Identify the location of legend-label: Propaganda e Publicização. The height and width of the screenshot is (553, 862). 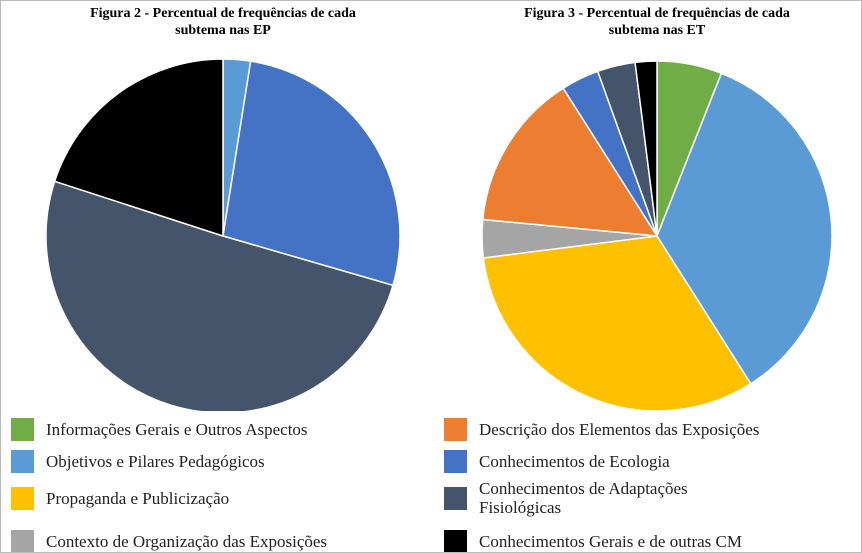
(138, 498).